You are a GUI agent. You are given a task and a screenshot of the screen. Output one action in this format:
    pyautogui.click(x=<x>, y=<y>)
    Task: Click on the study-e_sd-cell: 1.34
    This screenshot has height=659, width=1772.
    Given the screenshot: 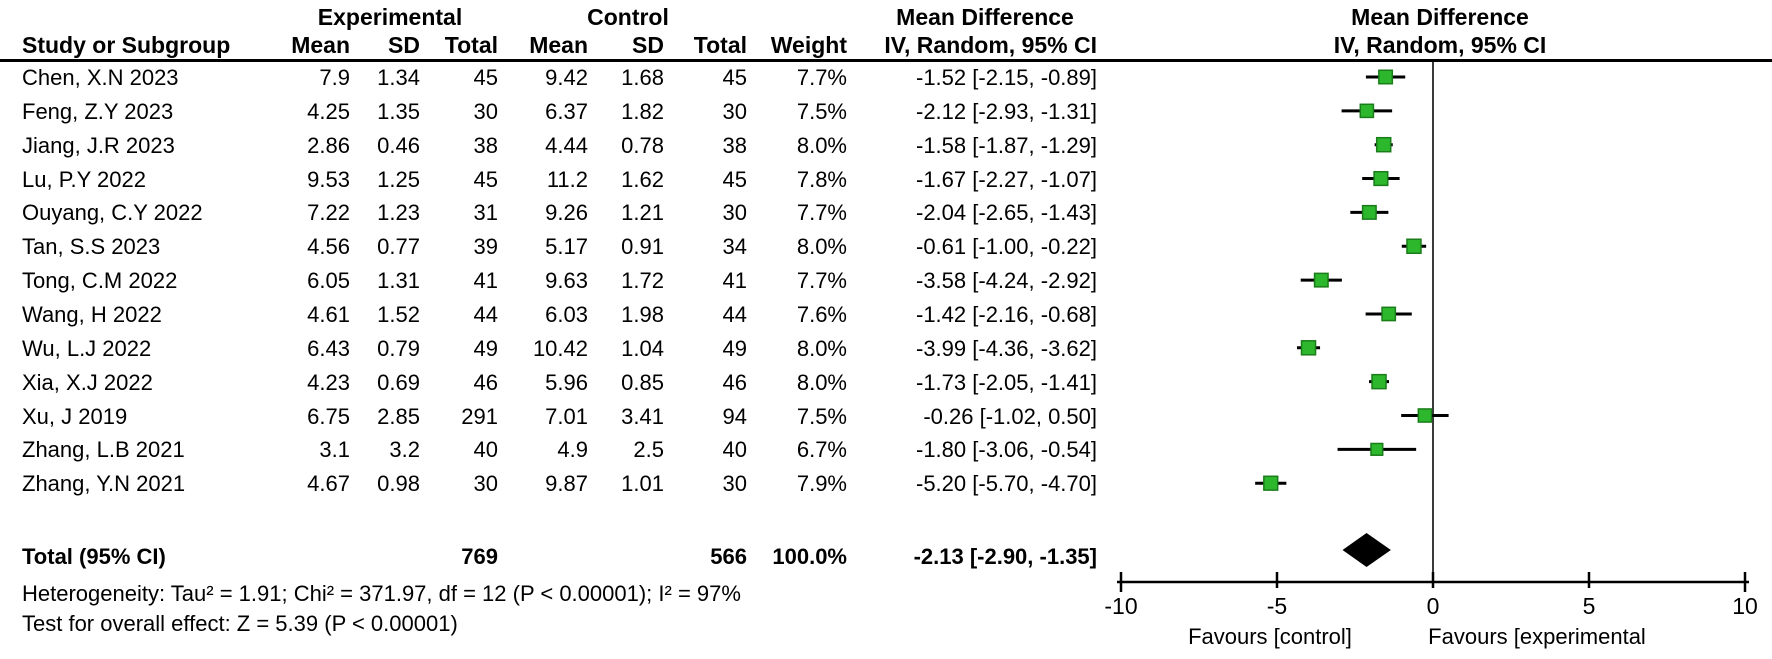 What is the action you would take?
    pyautogui.click(x=398, y=77)
    